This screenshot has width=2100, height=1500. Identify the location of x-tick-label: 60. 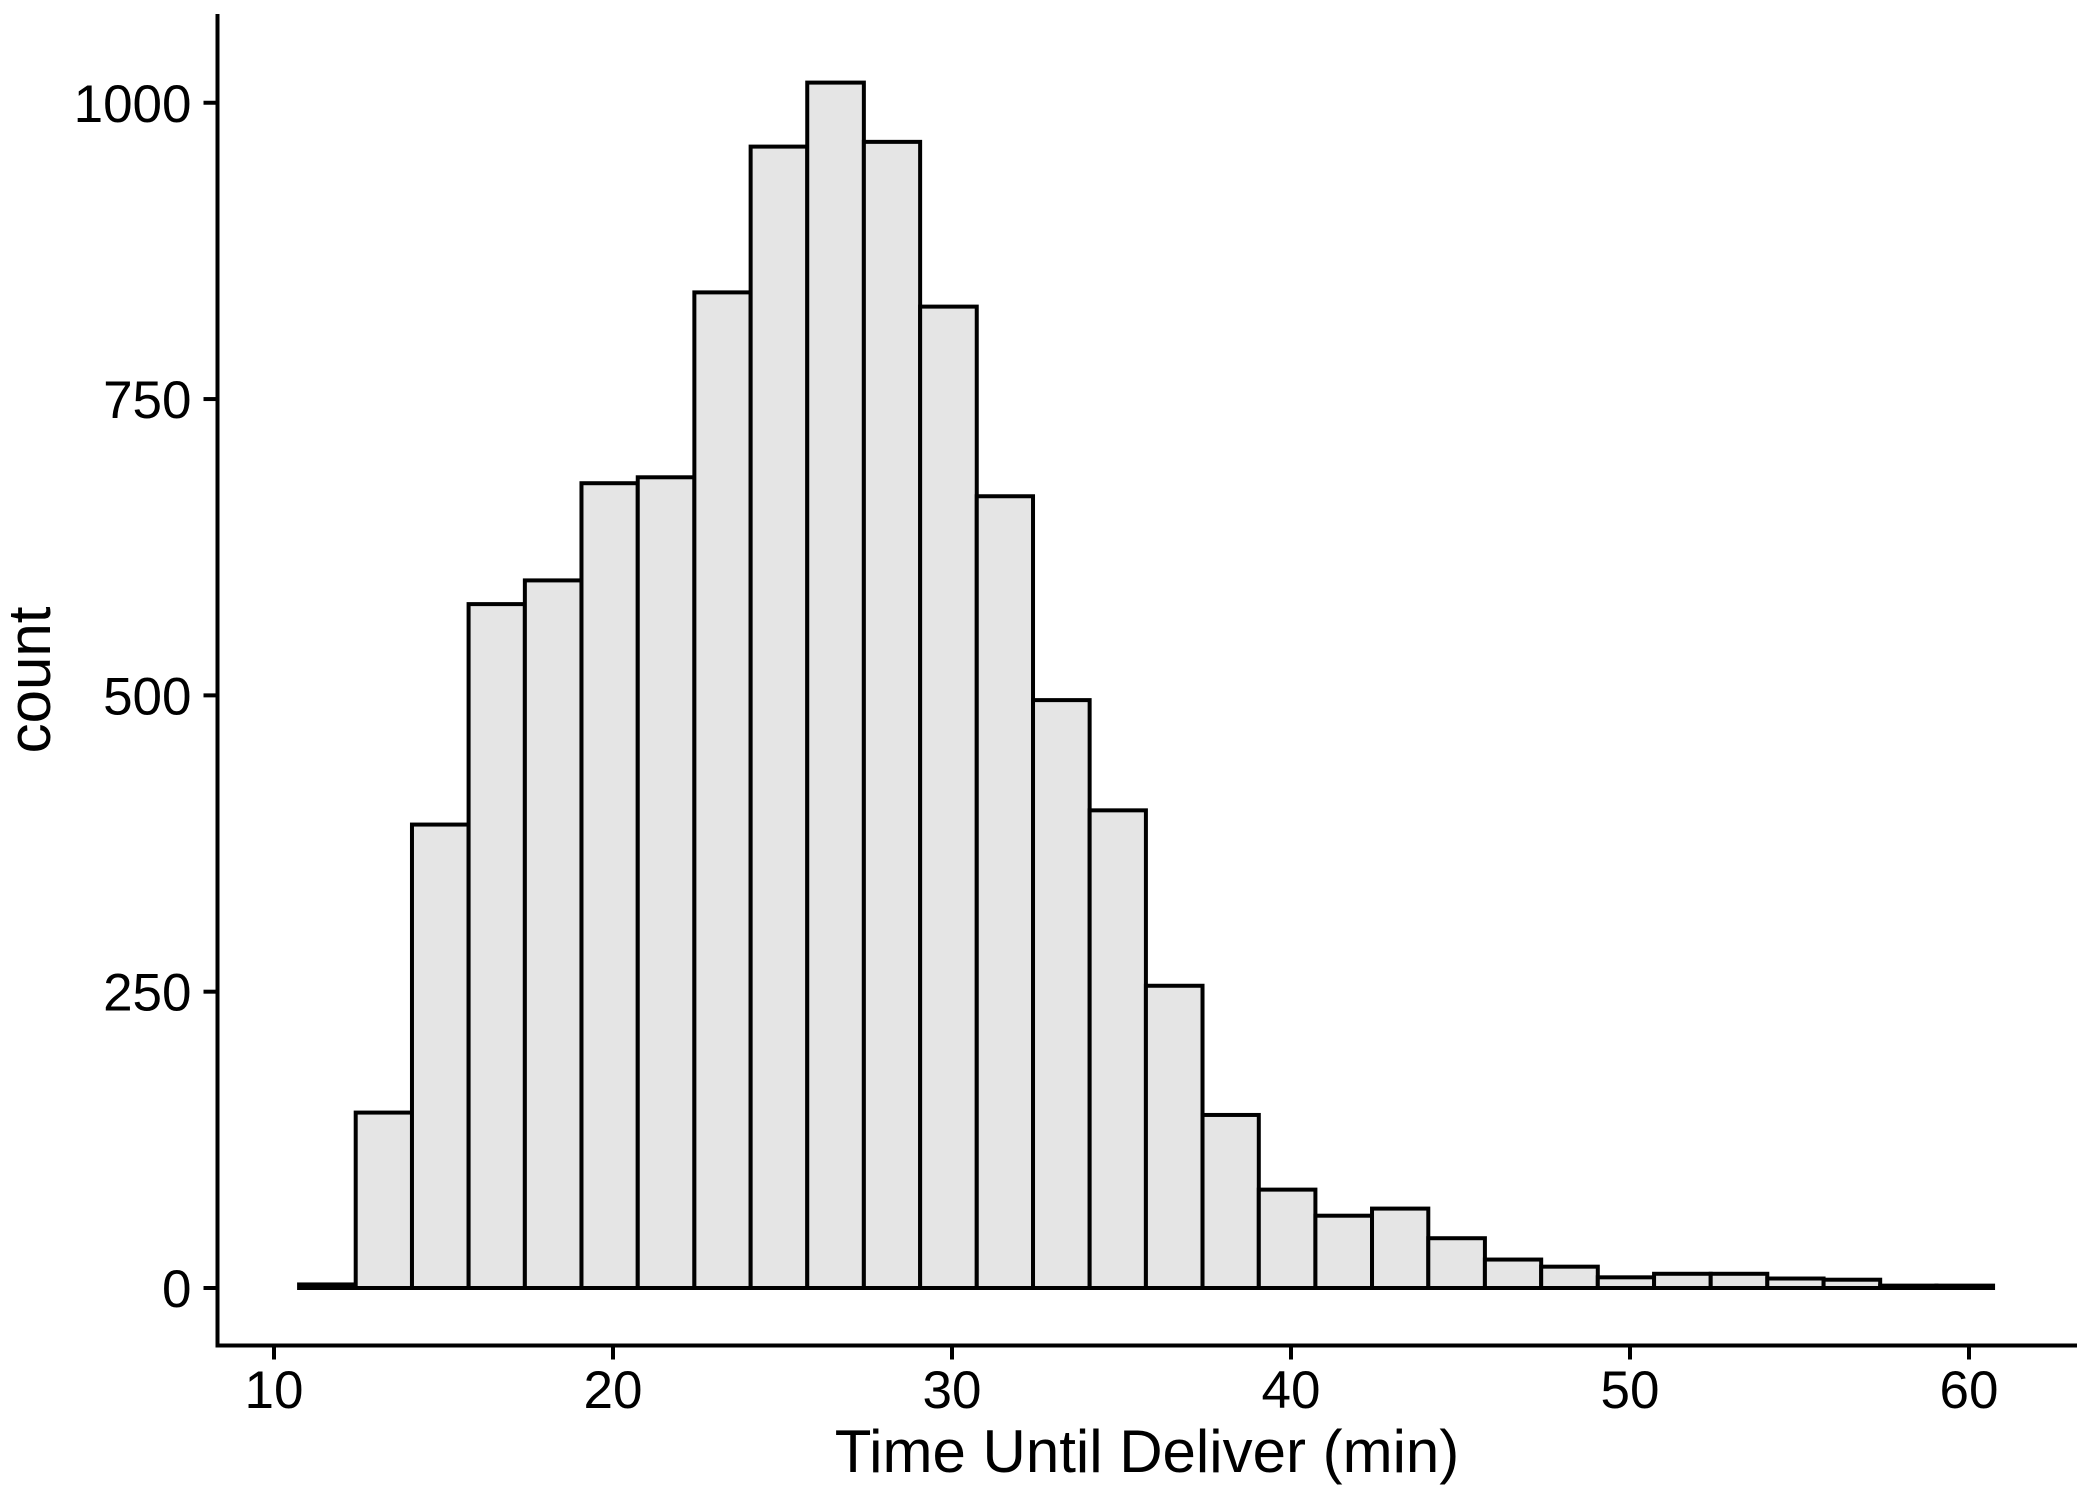
(1969, 1390).